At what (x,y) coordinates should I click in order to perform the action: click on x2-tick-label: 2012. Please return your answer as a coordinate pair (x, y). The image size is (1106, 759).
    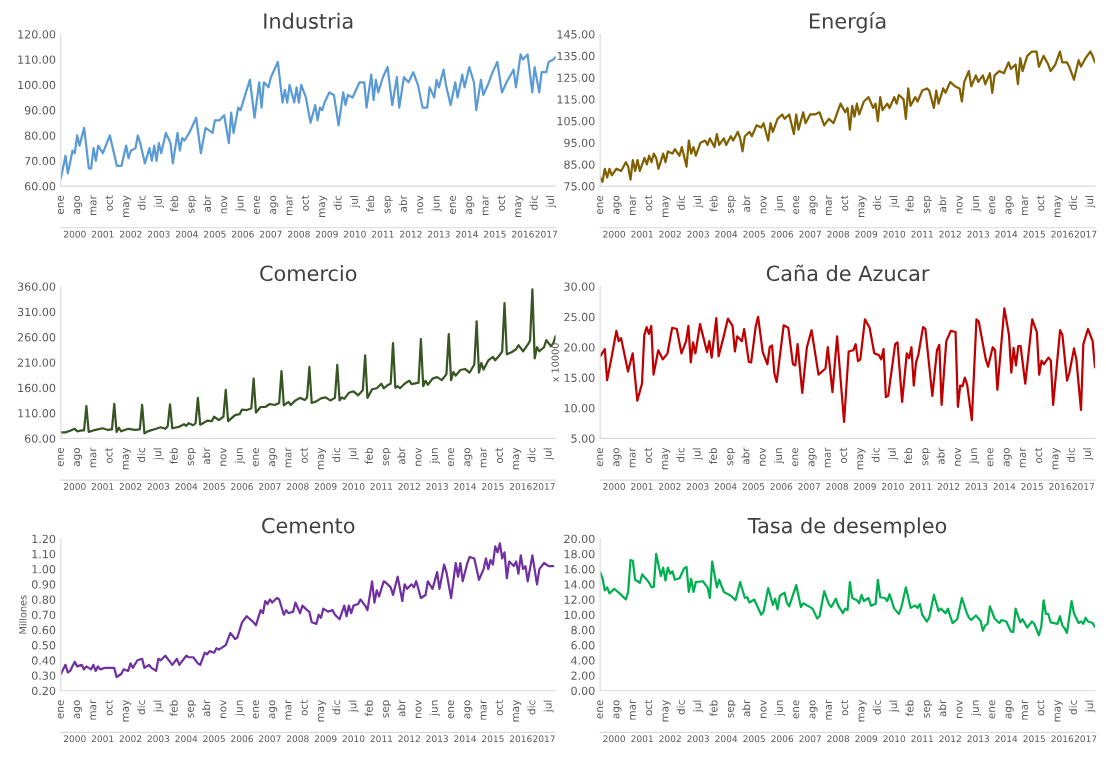
    Looking at the image, I should click on (950, 234).